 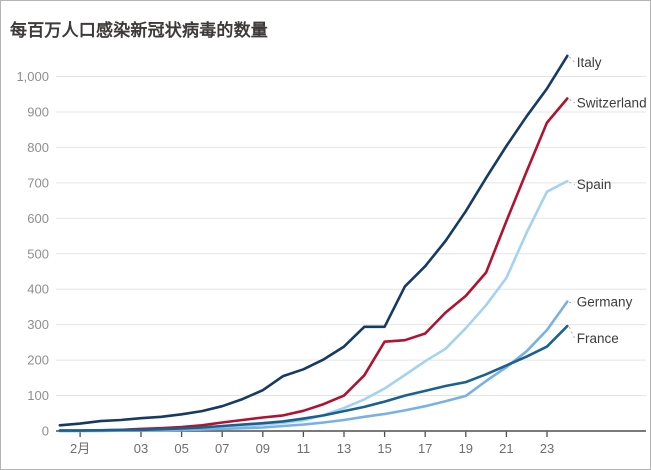 What do you see at coordinates (594, 184) in the screenshot?
I see `series-label-spain: Spain` at bounding box center [594, 184].